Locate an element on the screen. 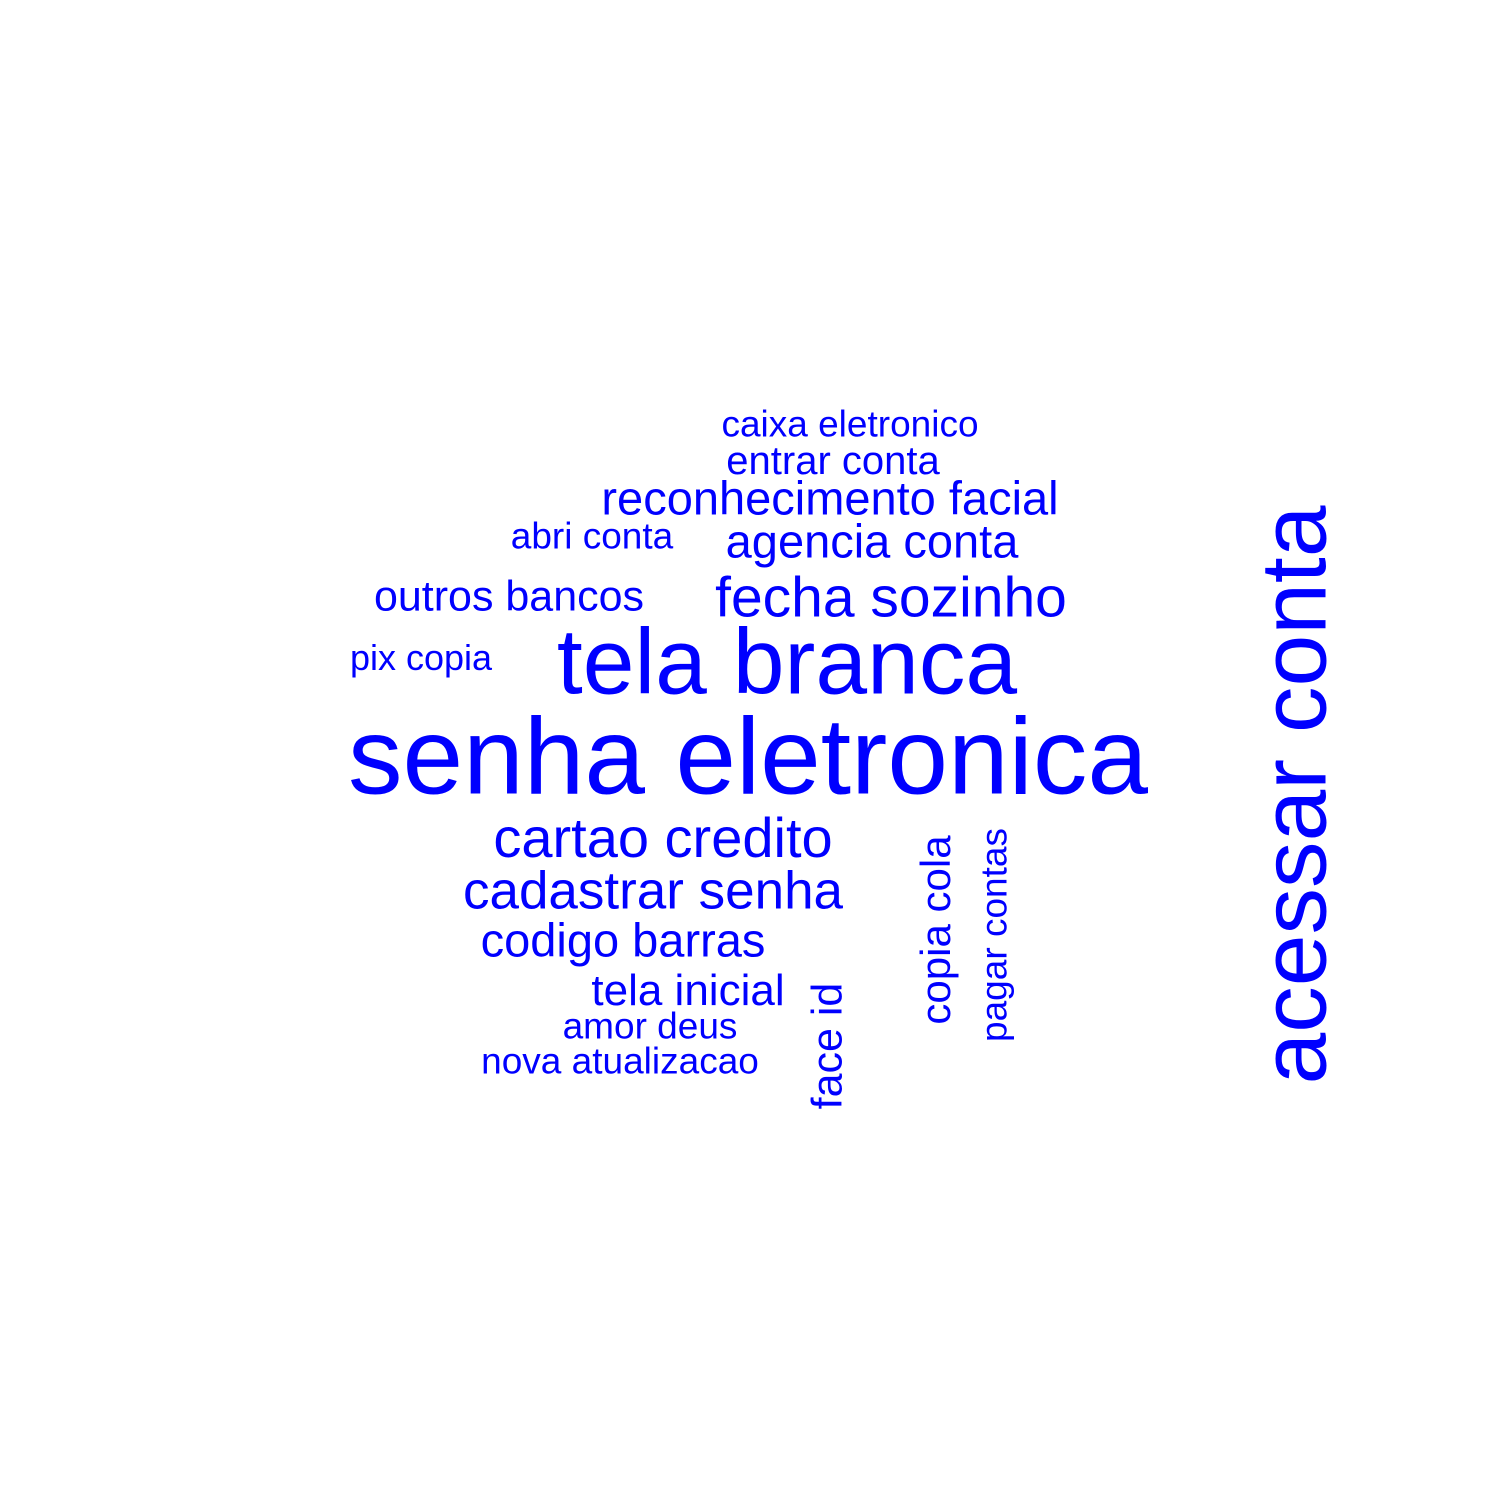 This screenshot has height=1500, width=1500. word-outros-bancos: outros bancos is located at coordinates (509, 596).